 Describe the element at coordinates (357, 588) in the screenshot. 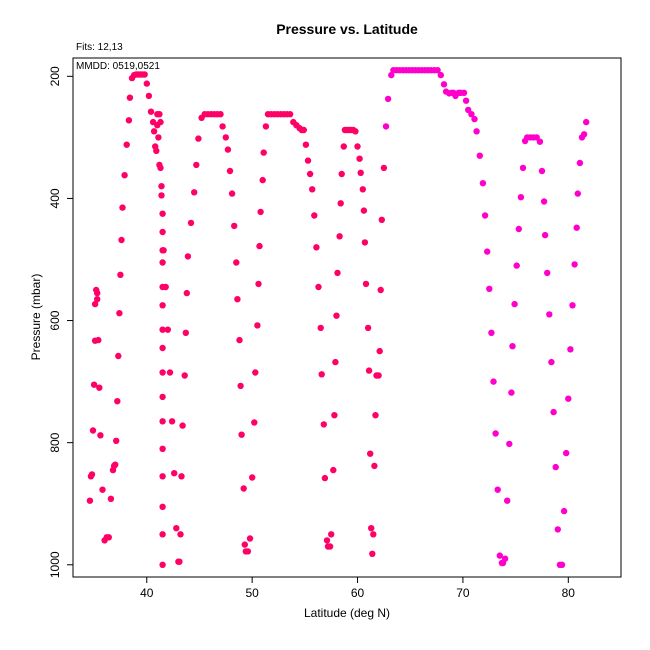

I see `x-axis: 40 50 60 70 80` at that location.